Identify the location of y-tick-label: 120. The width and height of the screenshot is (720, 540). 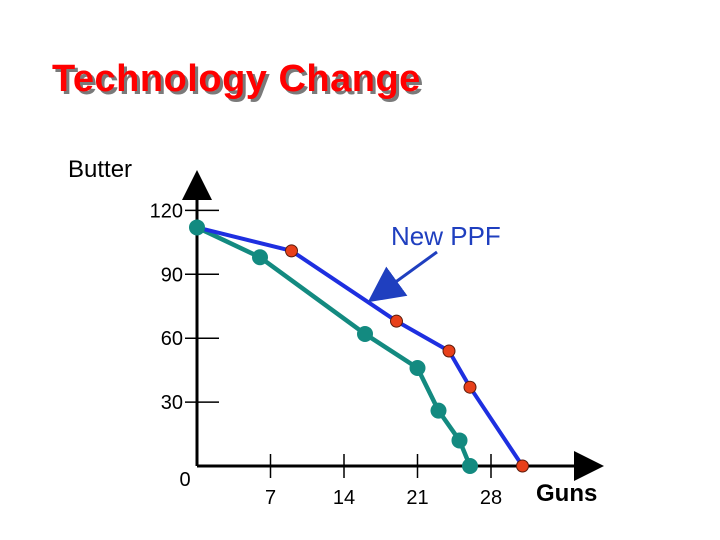
(166, 211).